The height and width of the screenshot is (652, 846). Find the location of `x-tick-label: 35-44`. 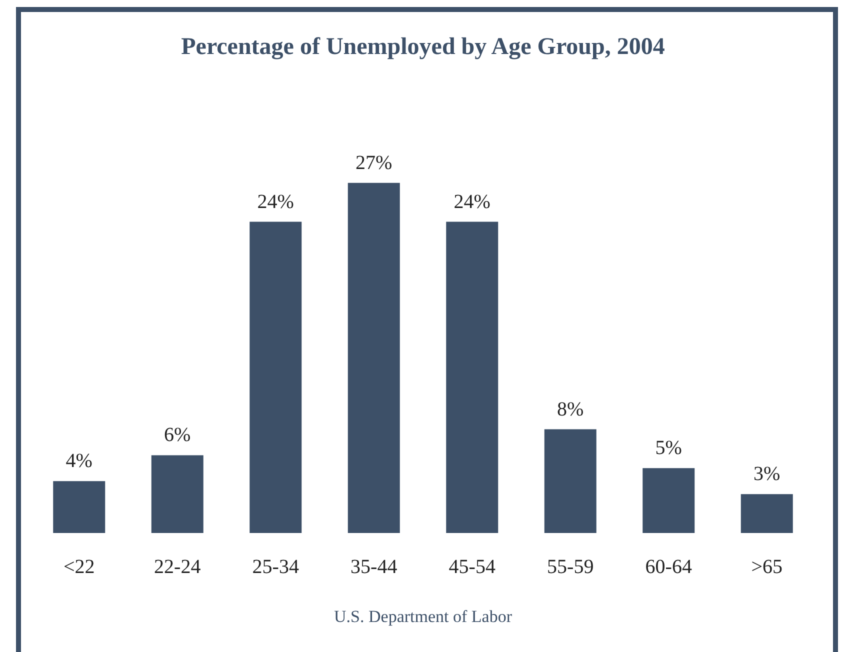

x-tick-label: 35-44 is located at coordinates (374, 567).